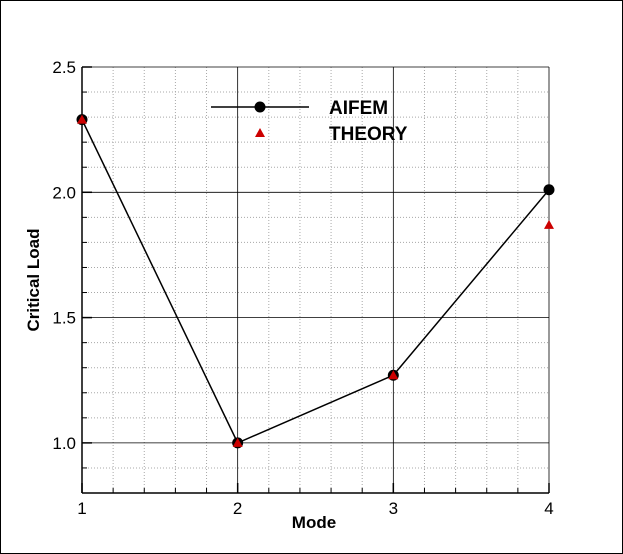  Describe the element at coordinates (260, 107) in the screenshot. I see `legend-marker-aifem` at that location.